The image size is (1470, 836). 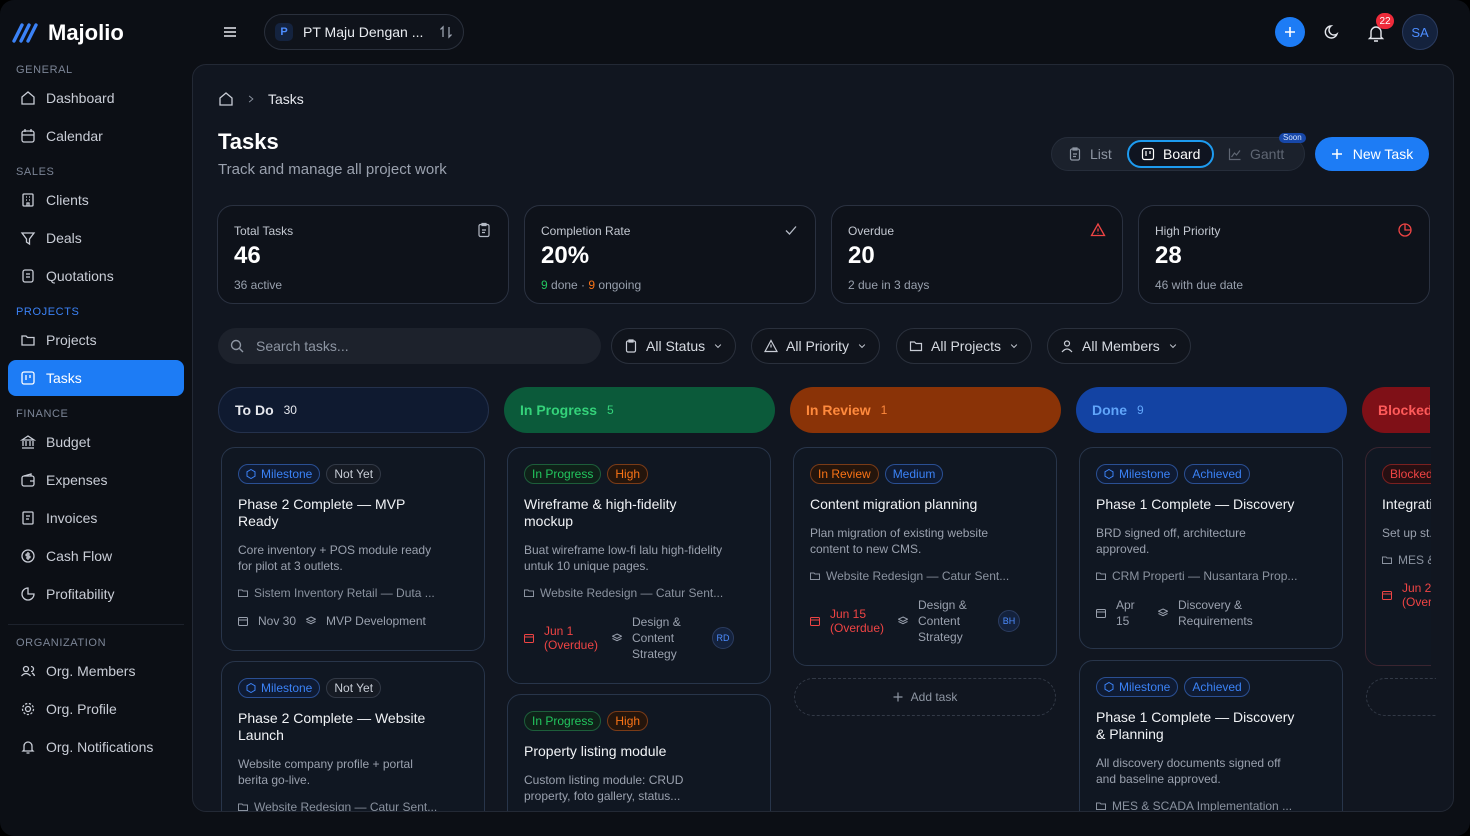 What do you see at coordinates (1140, 410) in the screenshot?
I see `column-count: 9` at bounding box center [1140, 410].